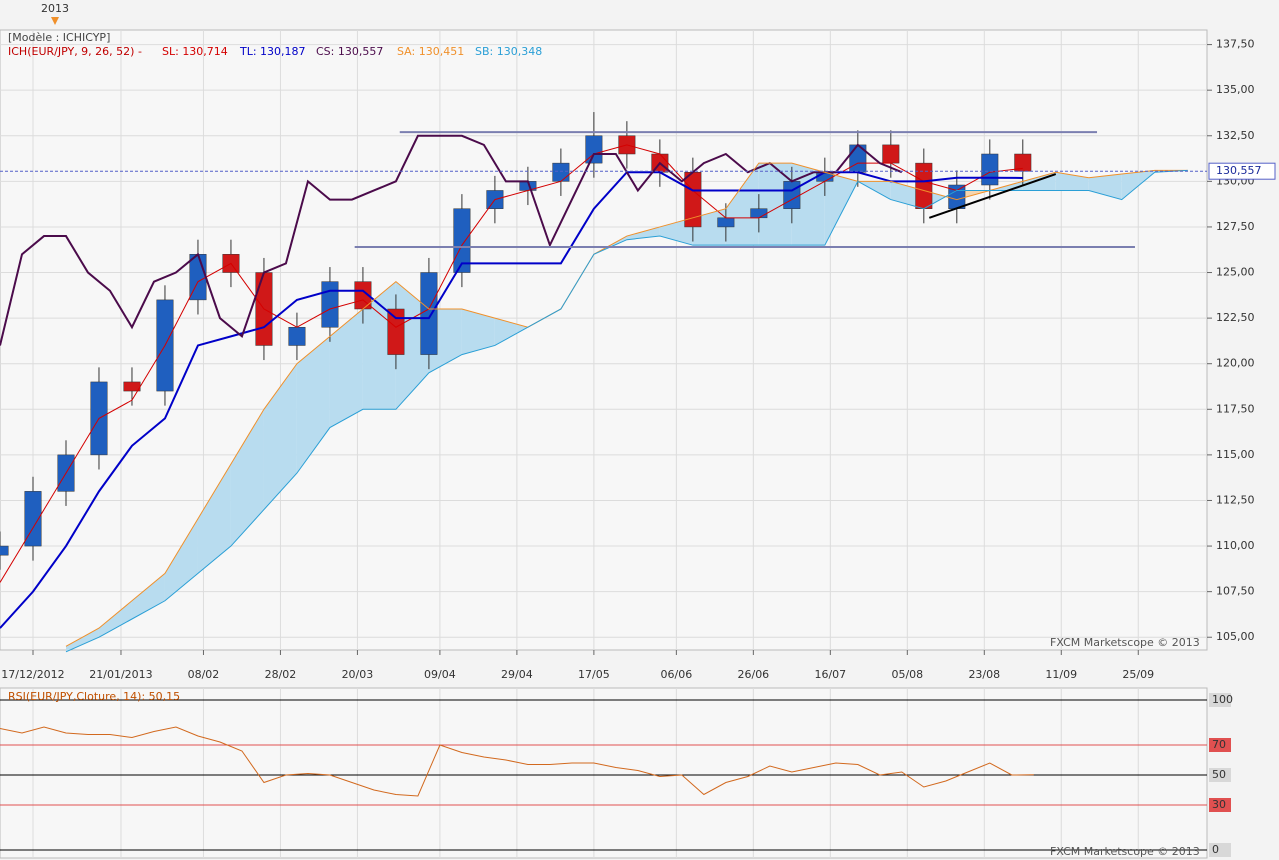 The image size is (1279, 860). I want to click on rsi-tick-label: 70, so click(1219, 744).